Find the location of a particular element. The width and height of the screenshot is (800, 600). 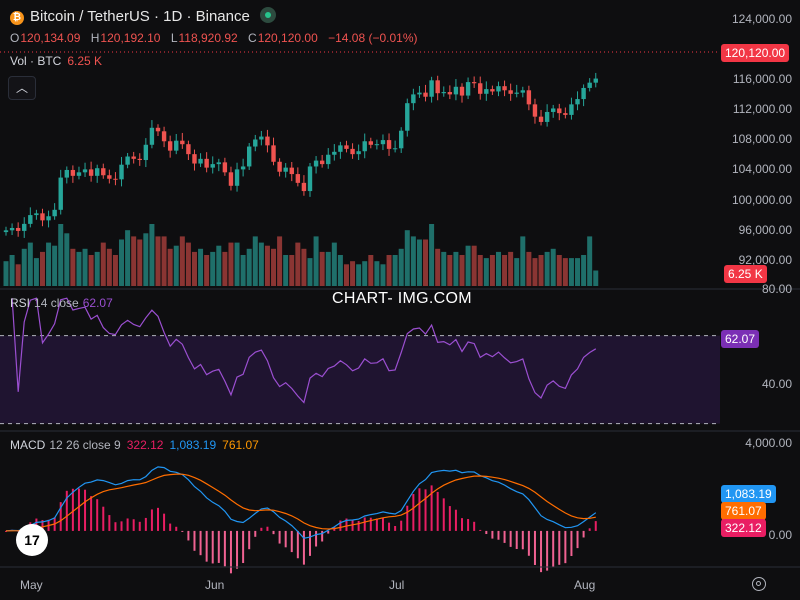

change-value: −14.08 (−0.01%) is located at coordinates (373, 38).